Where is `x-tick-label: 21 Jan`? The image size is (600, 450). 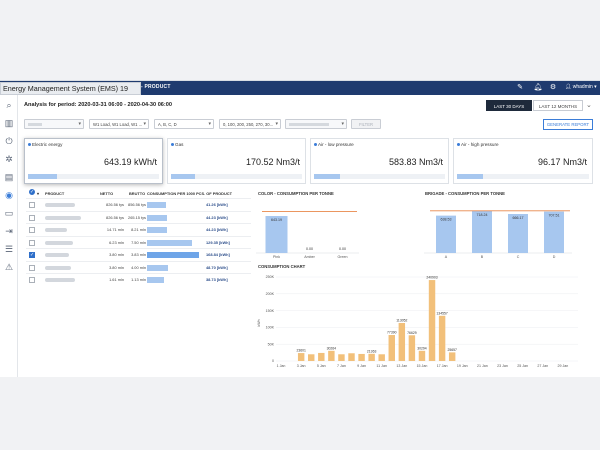
x-tick-label: 21 Jan is located at coordinates (482, 366).